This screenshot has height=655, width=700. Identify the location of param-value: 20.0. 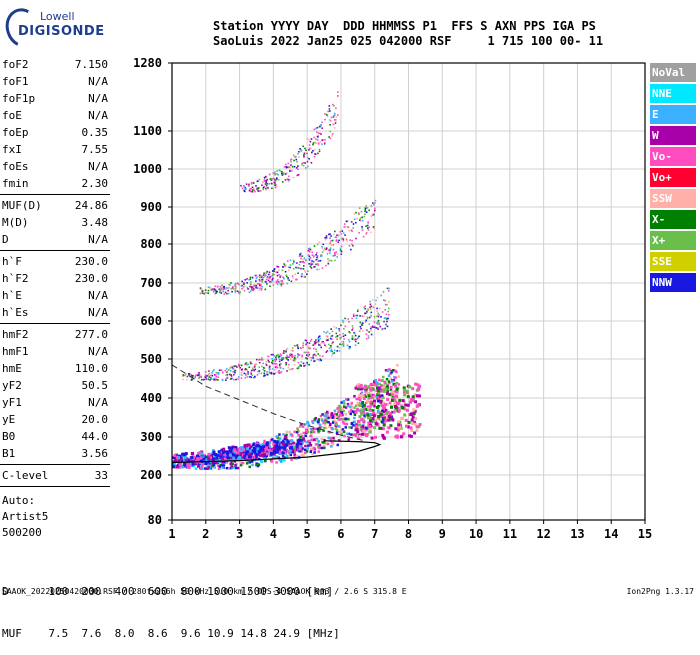
(95, 419).